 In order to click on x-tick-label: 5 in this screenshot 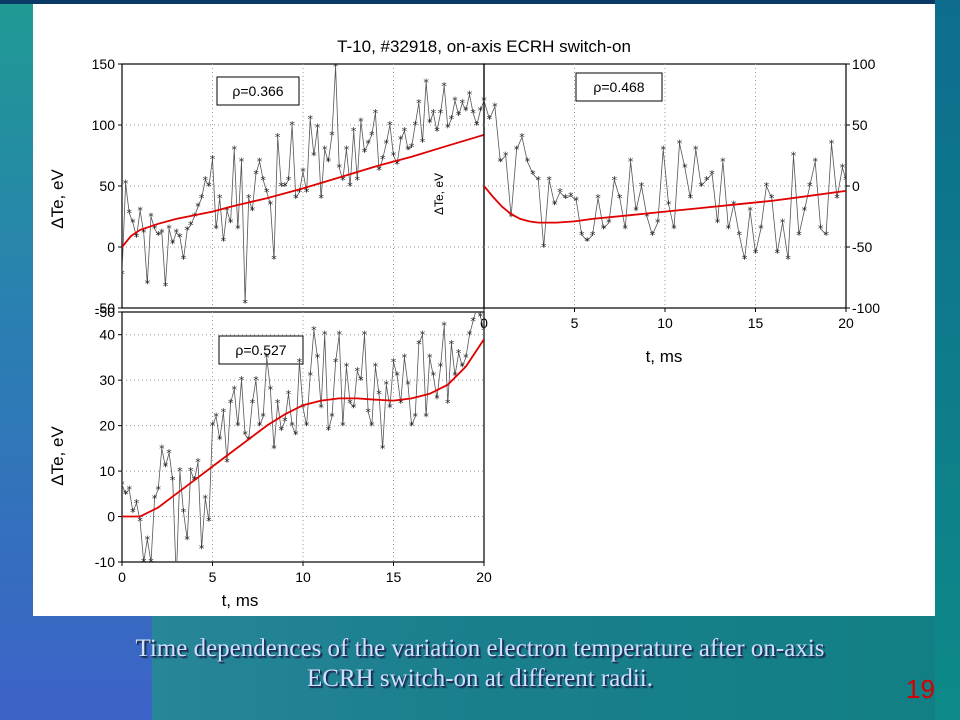, I will do `click(575, 323)`.